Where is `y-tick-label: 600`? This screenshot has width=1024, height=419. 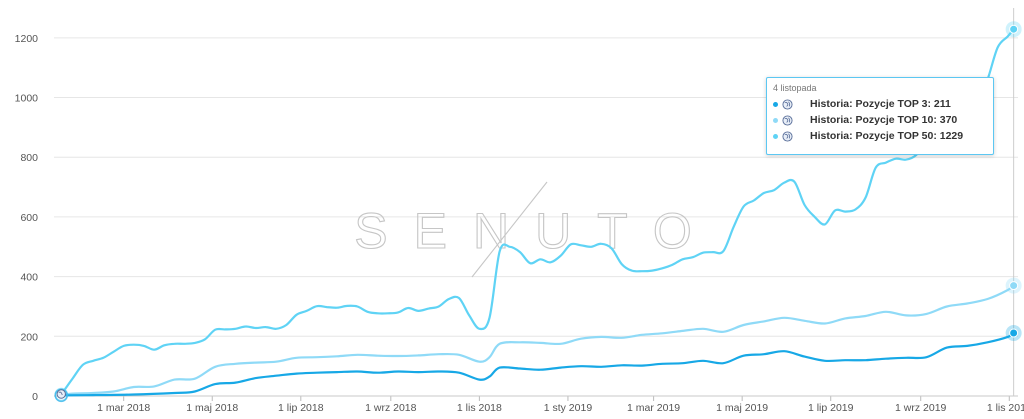 y-tick-label: 600 is located at coordinates (29, 218).